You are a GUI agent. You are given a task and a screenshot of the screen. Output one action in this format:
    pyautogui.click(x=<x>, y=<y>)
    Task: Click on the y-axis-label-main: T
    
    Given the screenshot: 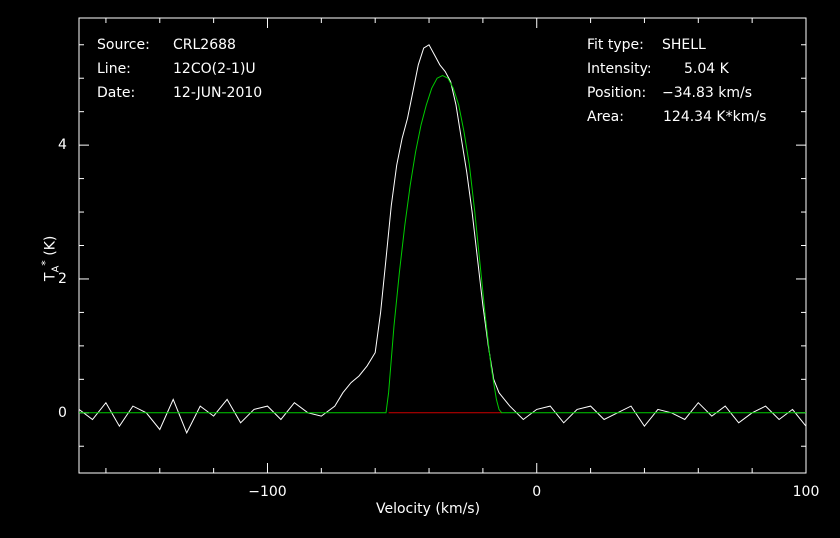 What is the action you would take?
    pyautogui.click(x=50, y=277)
    